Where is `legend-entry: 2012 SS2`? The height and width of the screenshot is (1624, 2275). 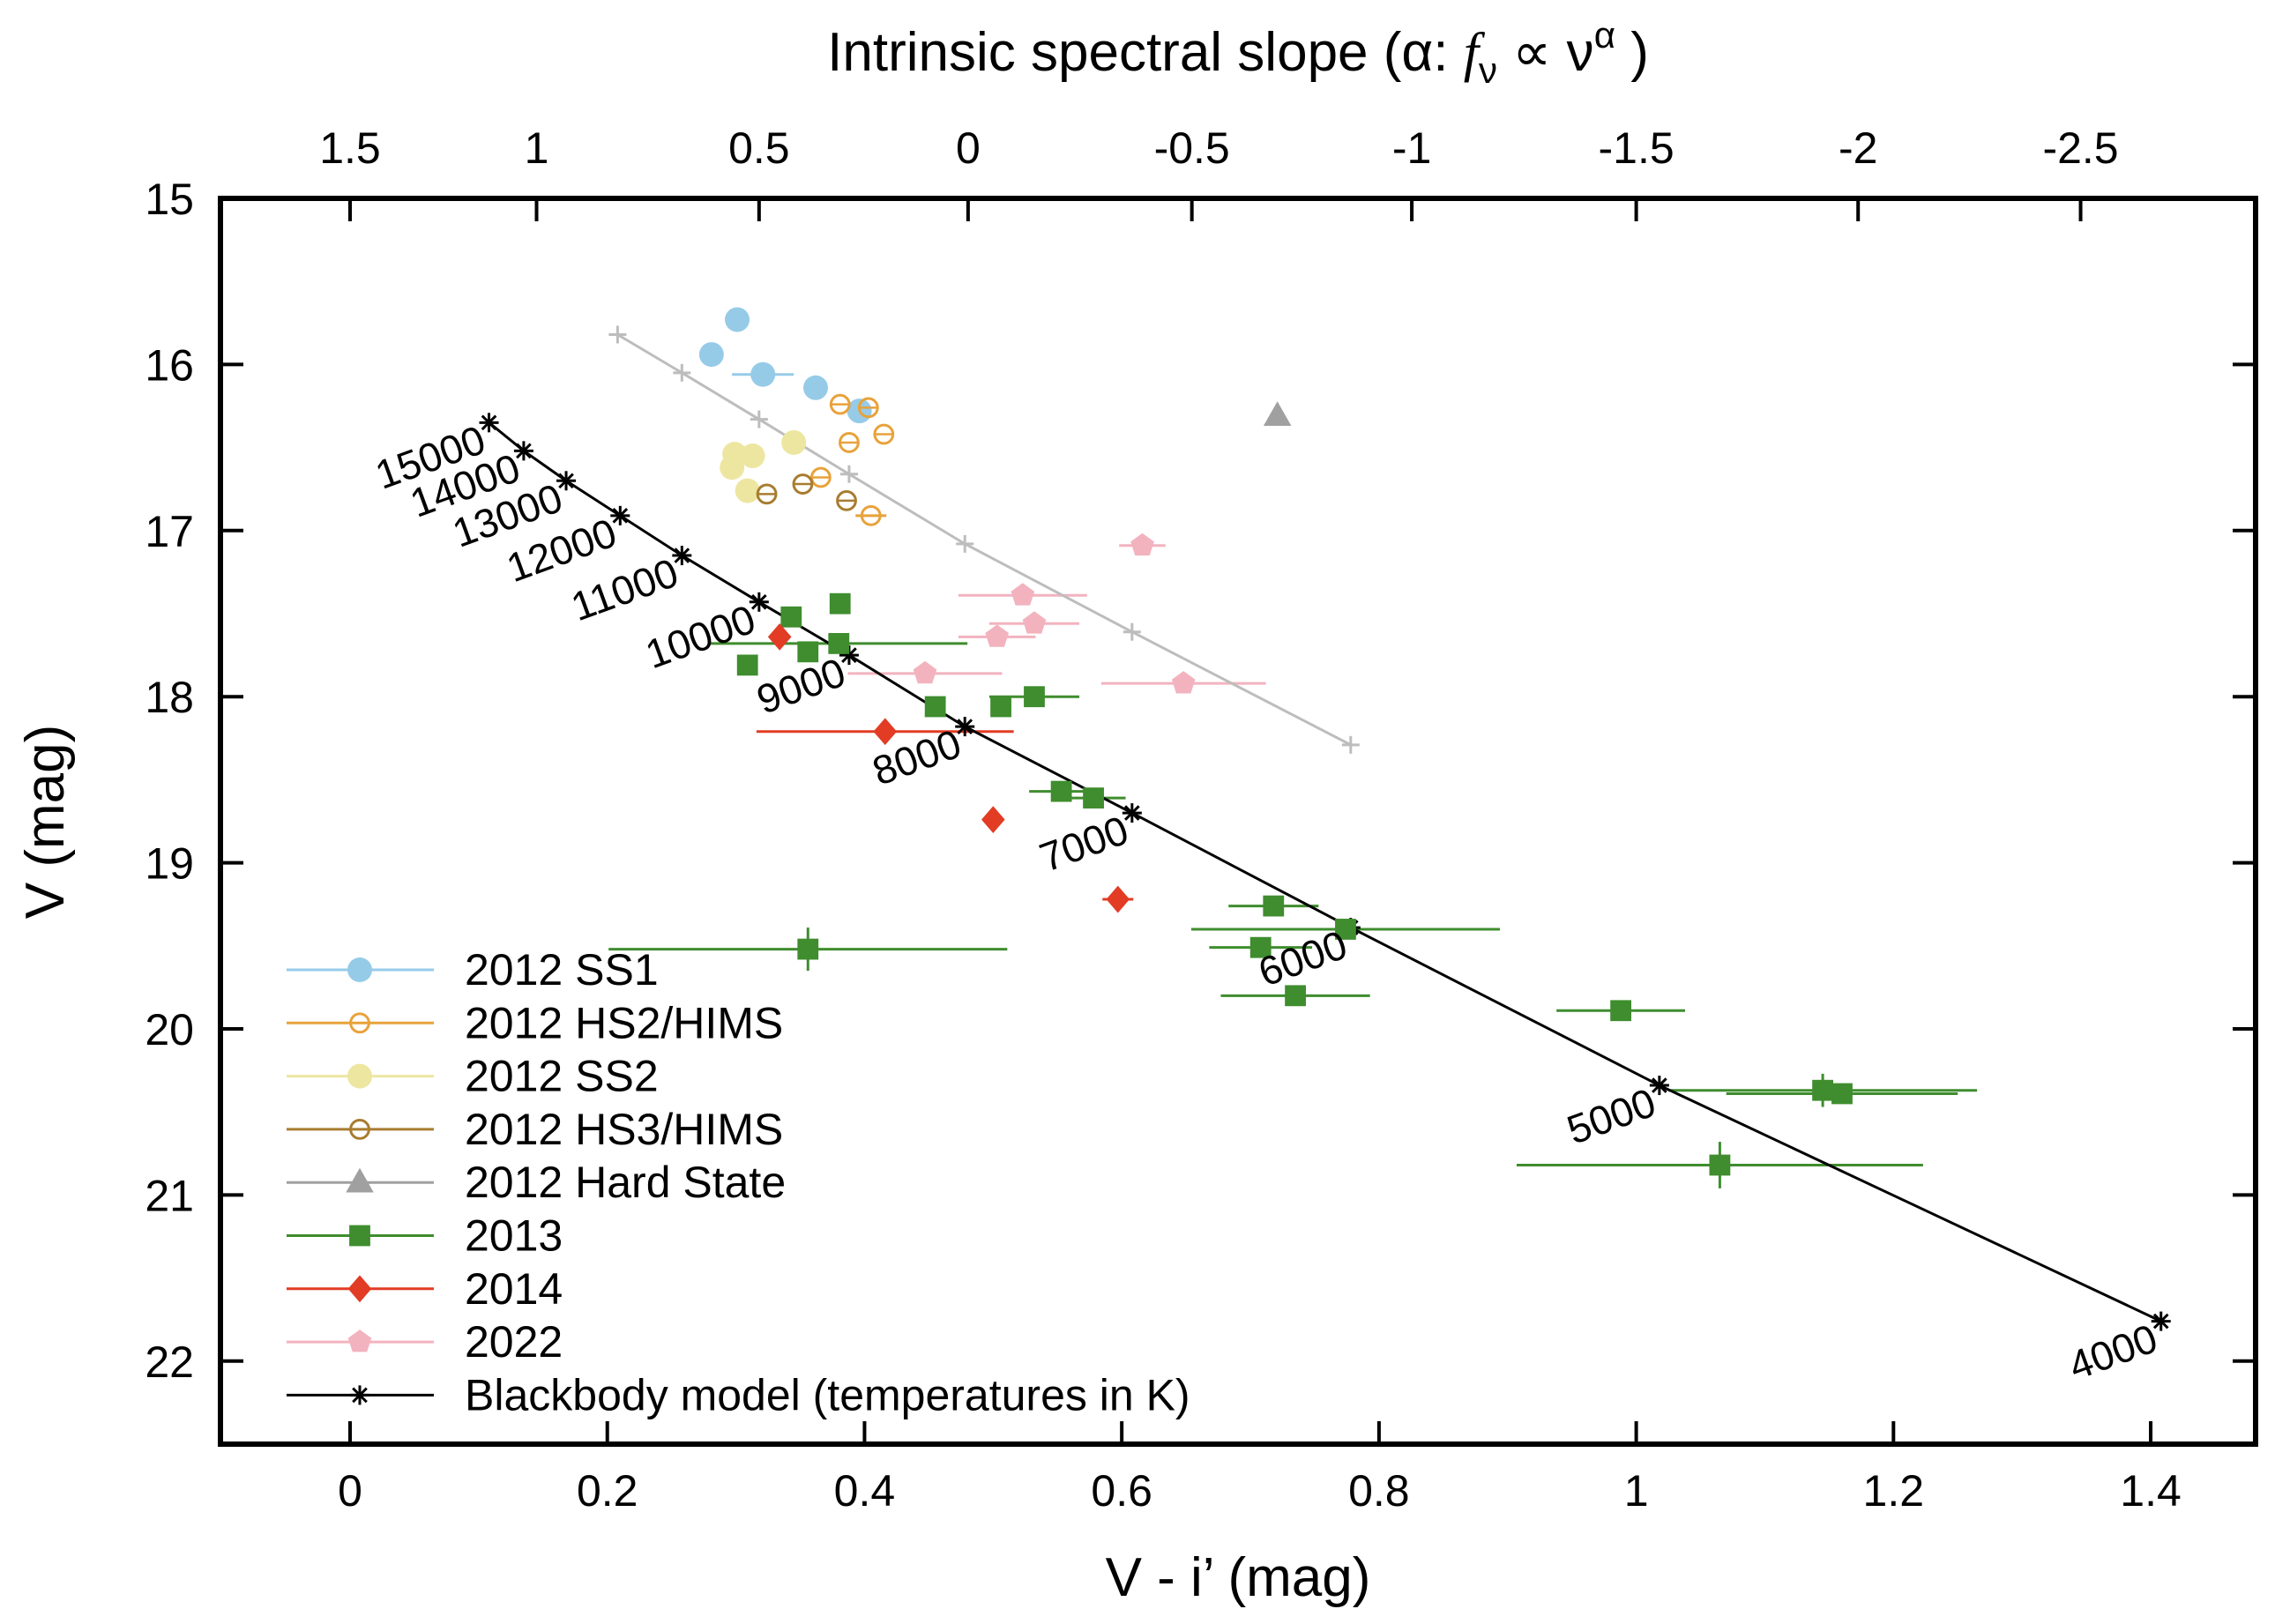
legend-entry: 2012 SS2 is located at coordinates (473, 1076).